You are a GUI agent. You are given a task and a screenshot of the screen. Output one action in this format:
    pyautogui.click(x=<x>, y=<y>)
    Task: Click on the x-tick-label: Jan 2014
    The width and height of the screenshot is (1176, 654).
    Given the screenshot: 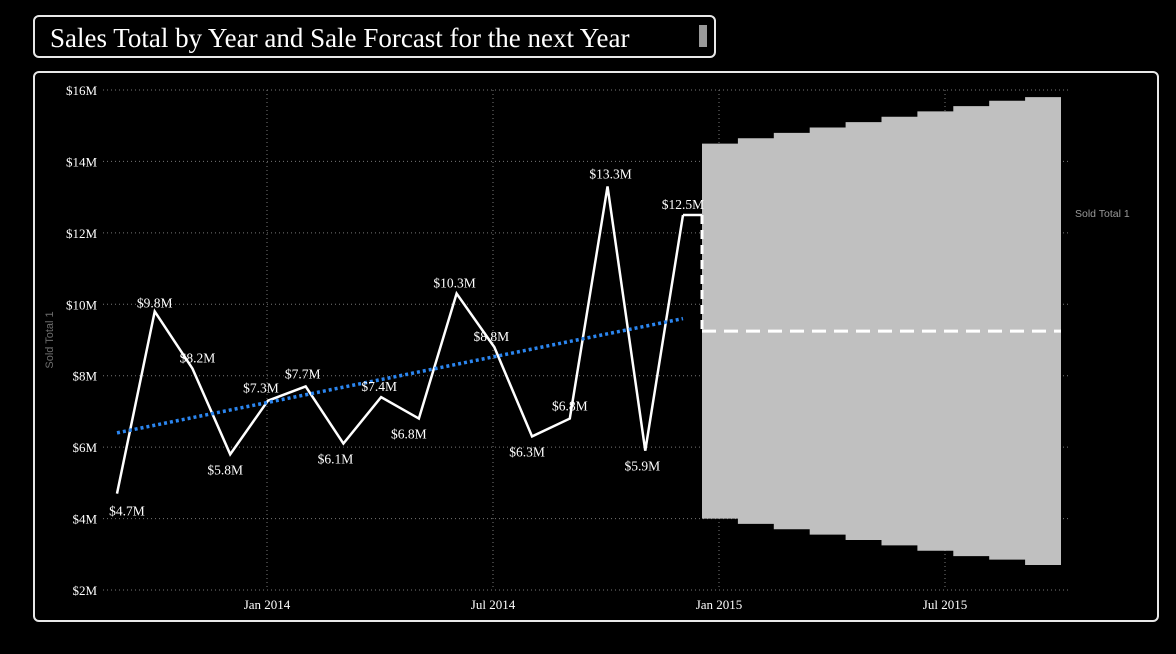 What is the action you would take?
    pyautogui.click(x=267, y=604)
    